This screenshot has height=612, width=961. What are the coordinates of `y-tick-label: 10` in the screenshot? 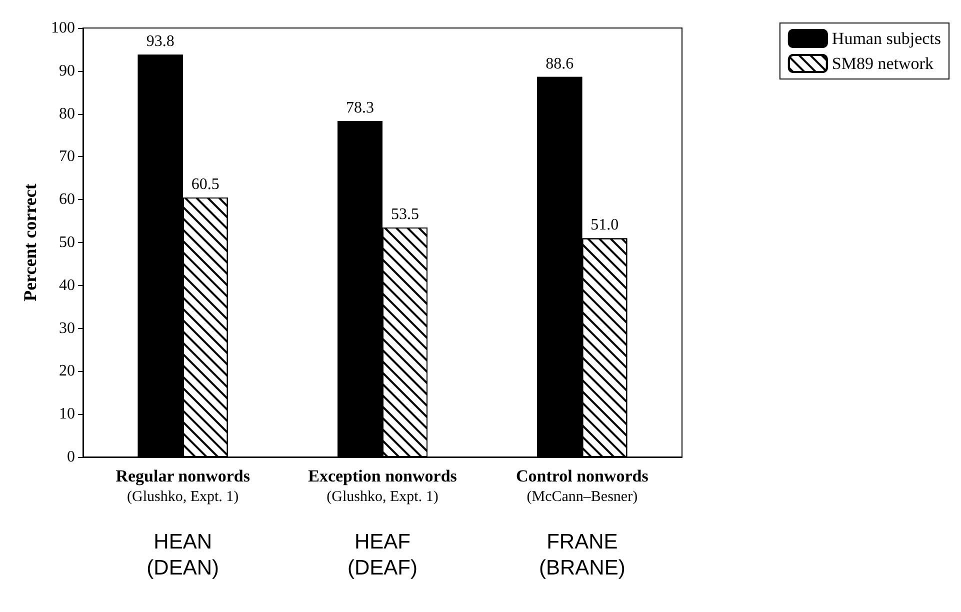 It's located at (67, 414).